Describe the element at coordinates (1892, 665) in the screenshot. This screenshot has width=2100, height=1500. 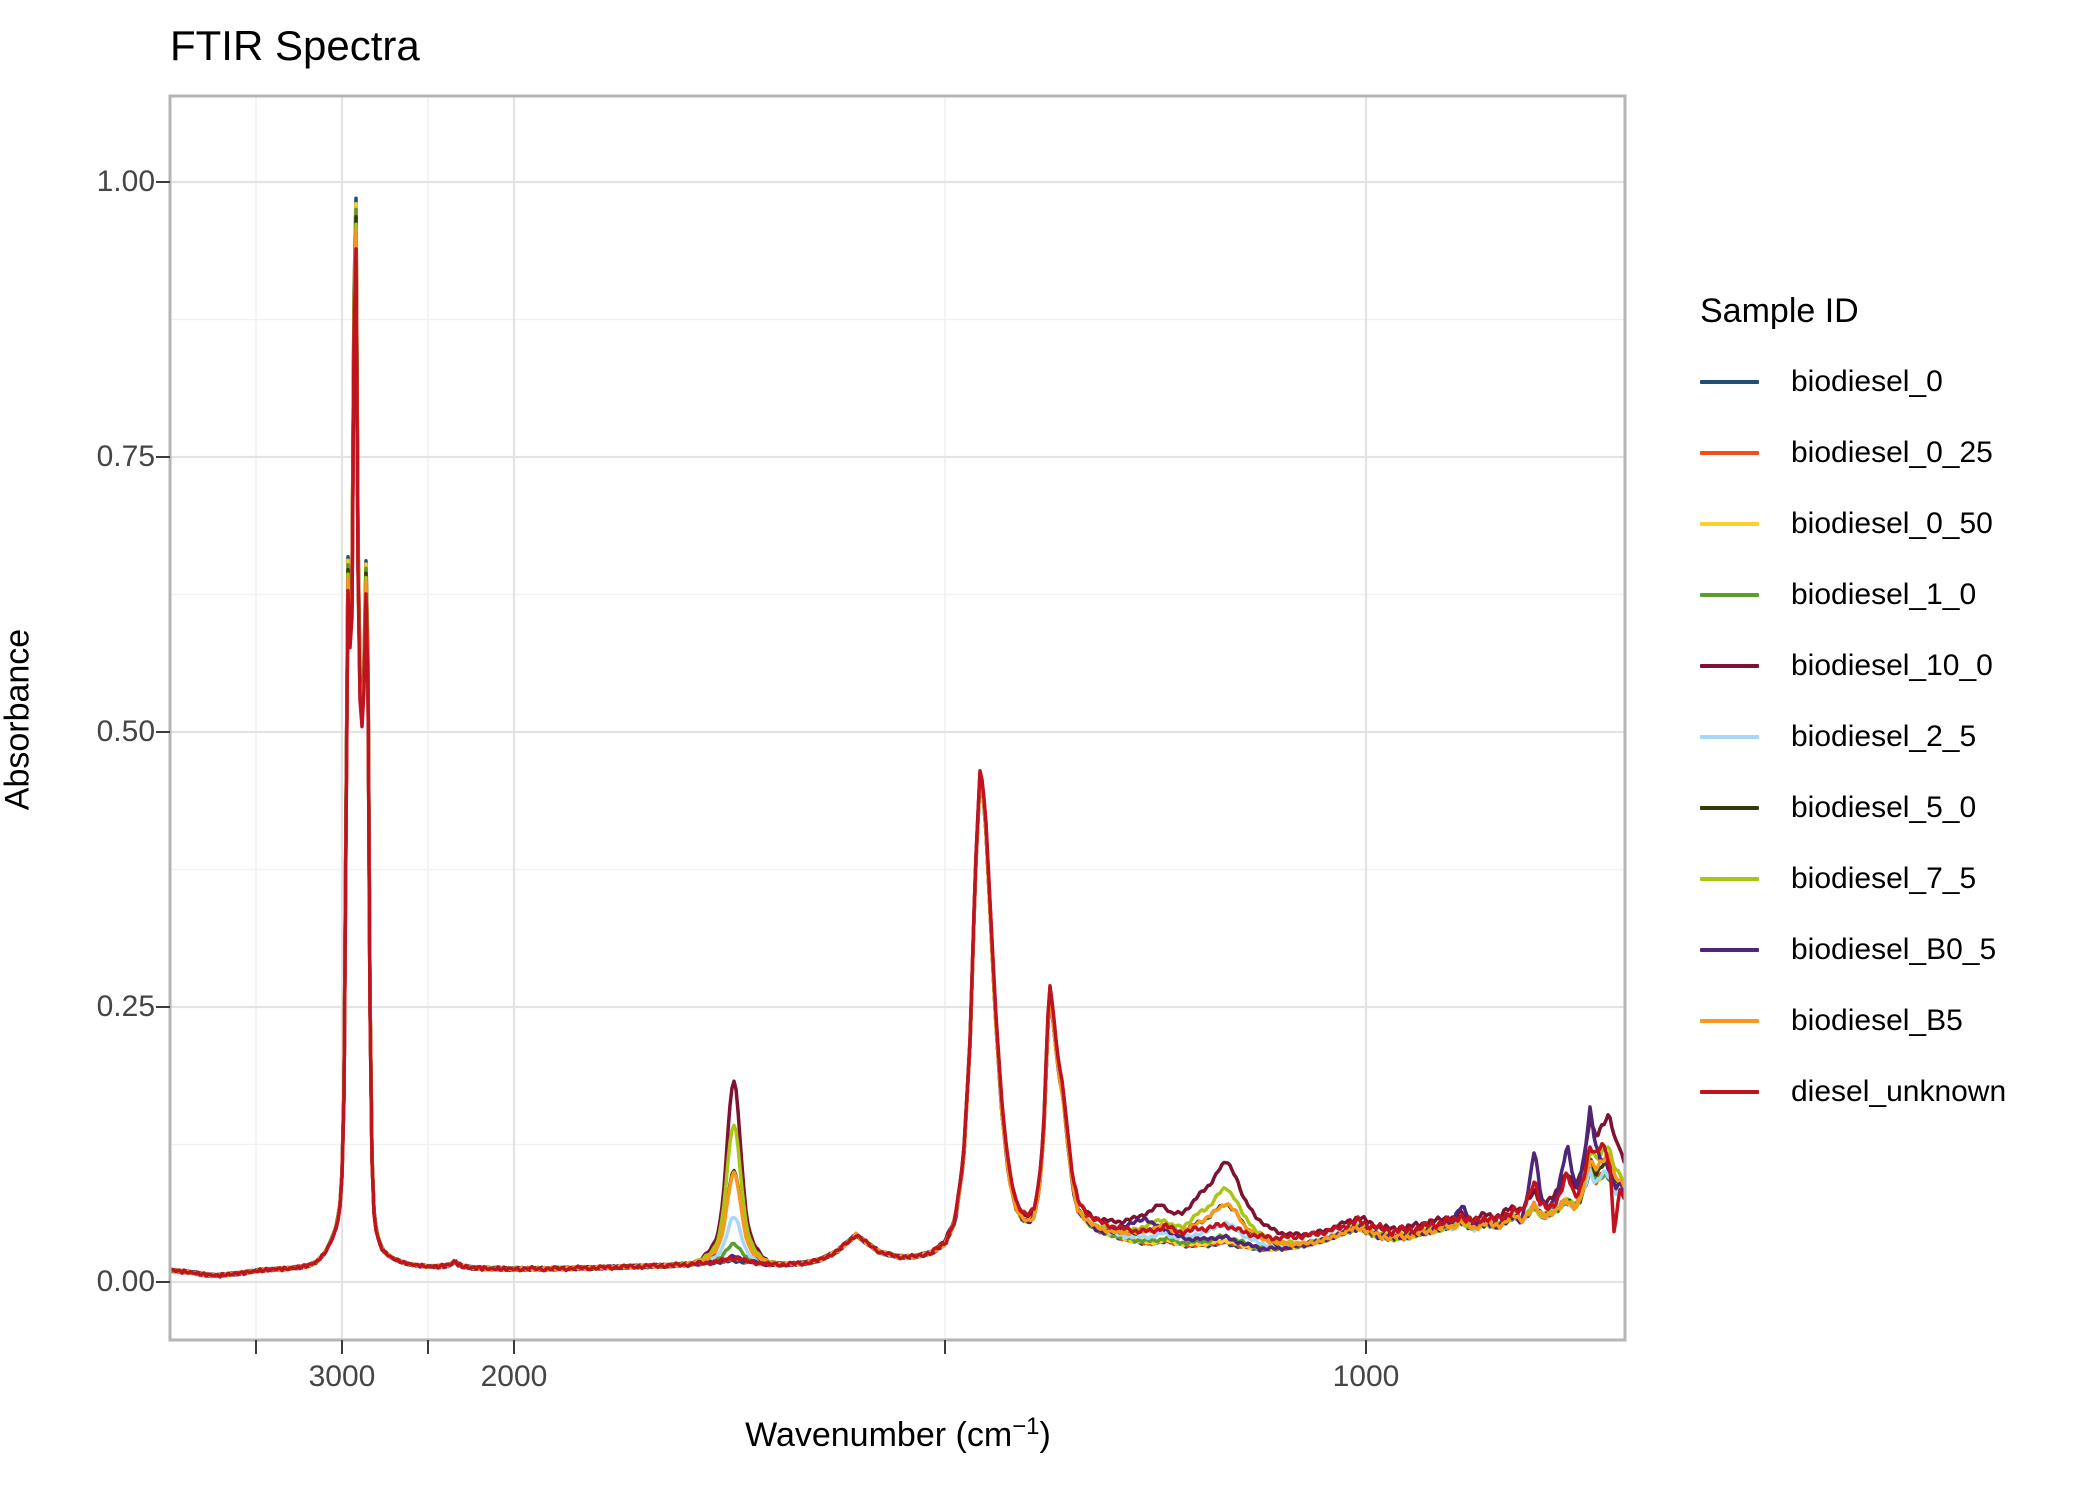
I see `legend-label-biodiesel_10_0: biodiesel_10_0` at that location.